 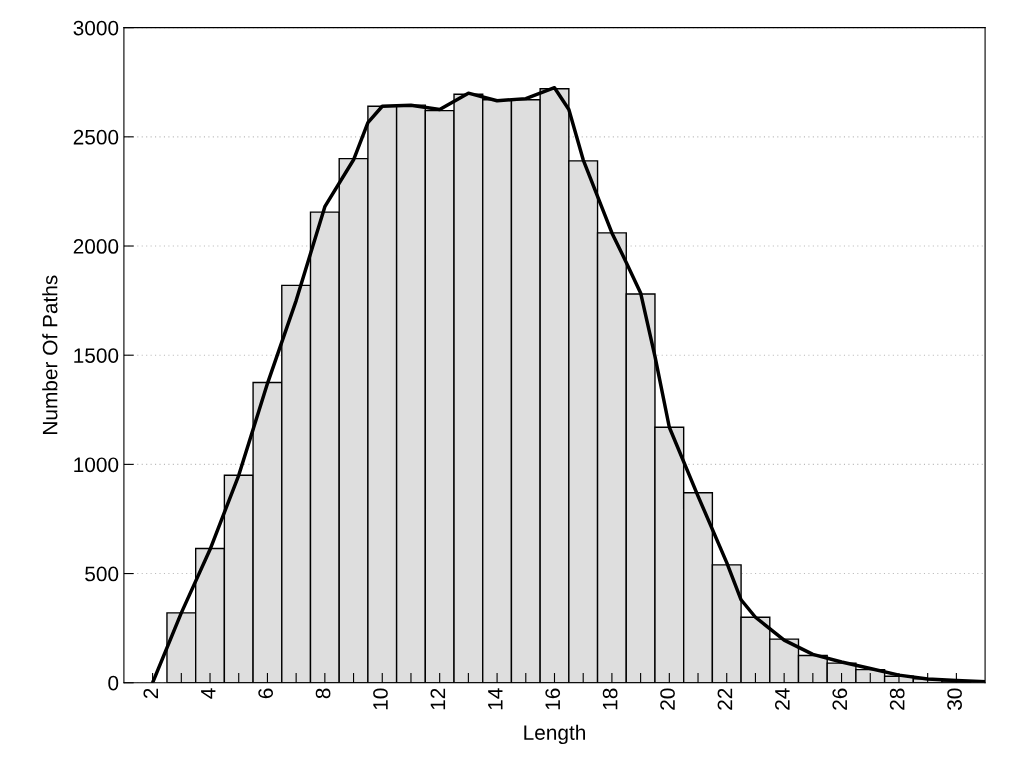 What do you see at coordinates (553, 699) in the screenshot?
I see `x-tick-label: 16` at bounding box center [553, 699].